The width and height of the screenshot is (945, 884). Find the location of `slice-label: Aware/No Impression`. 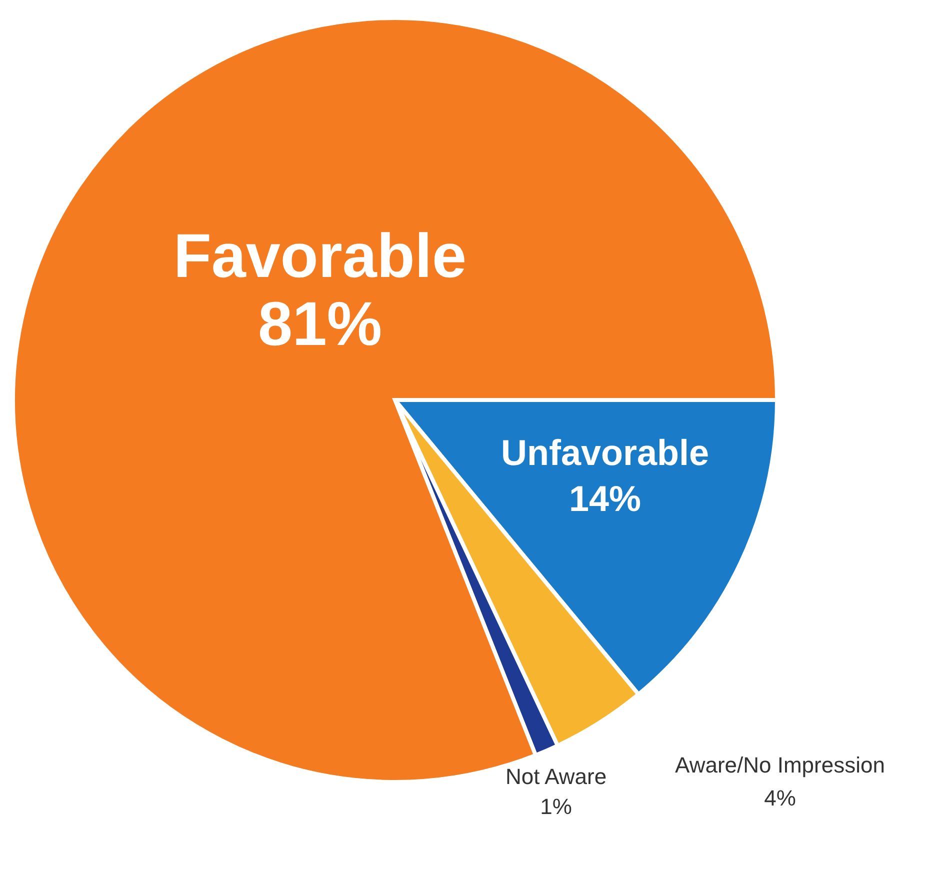

slice-label: Aware/No Impression is located at coordinates (780, 765).